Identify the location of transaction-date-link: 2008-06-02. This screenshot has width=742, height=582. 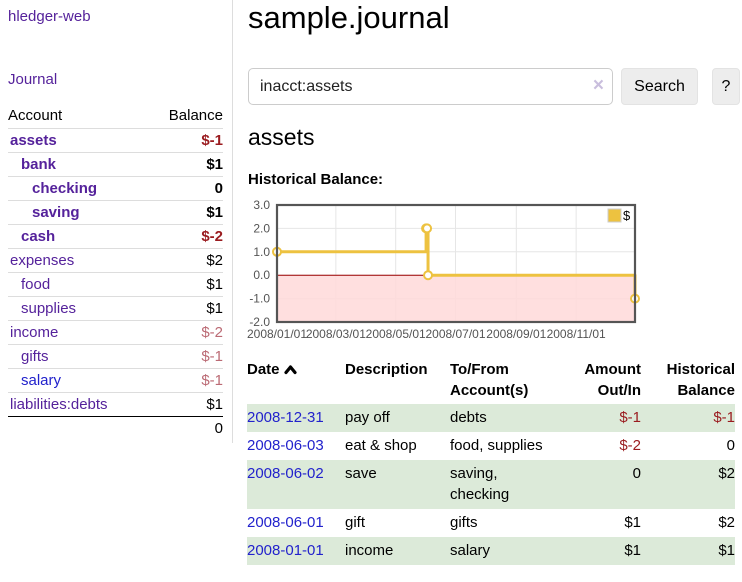
(285, 473).